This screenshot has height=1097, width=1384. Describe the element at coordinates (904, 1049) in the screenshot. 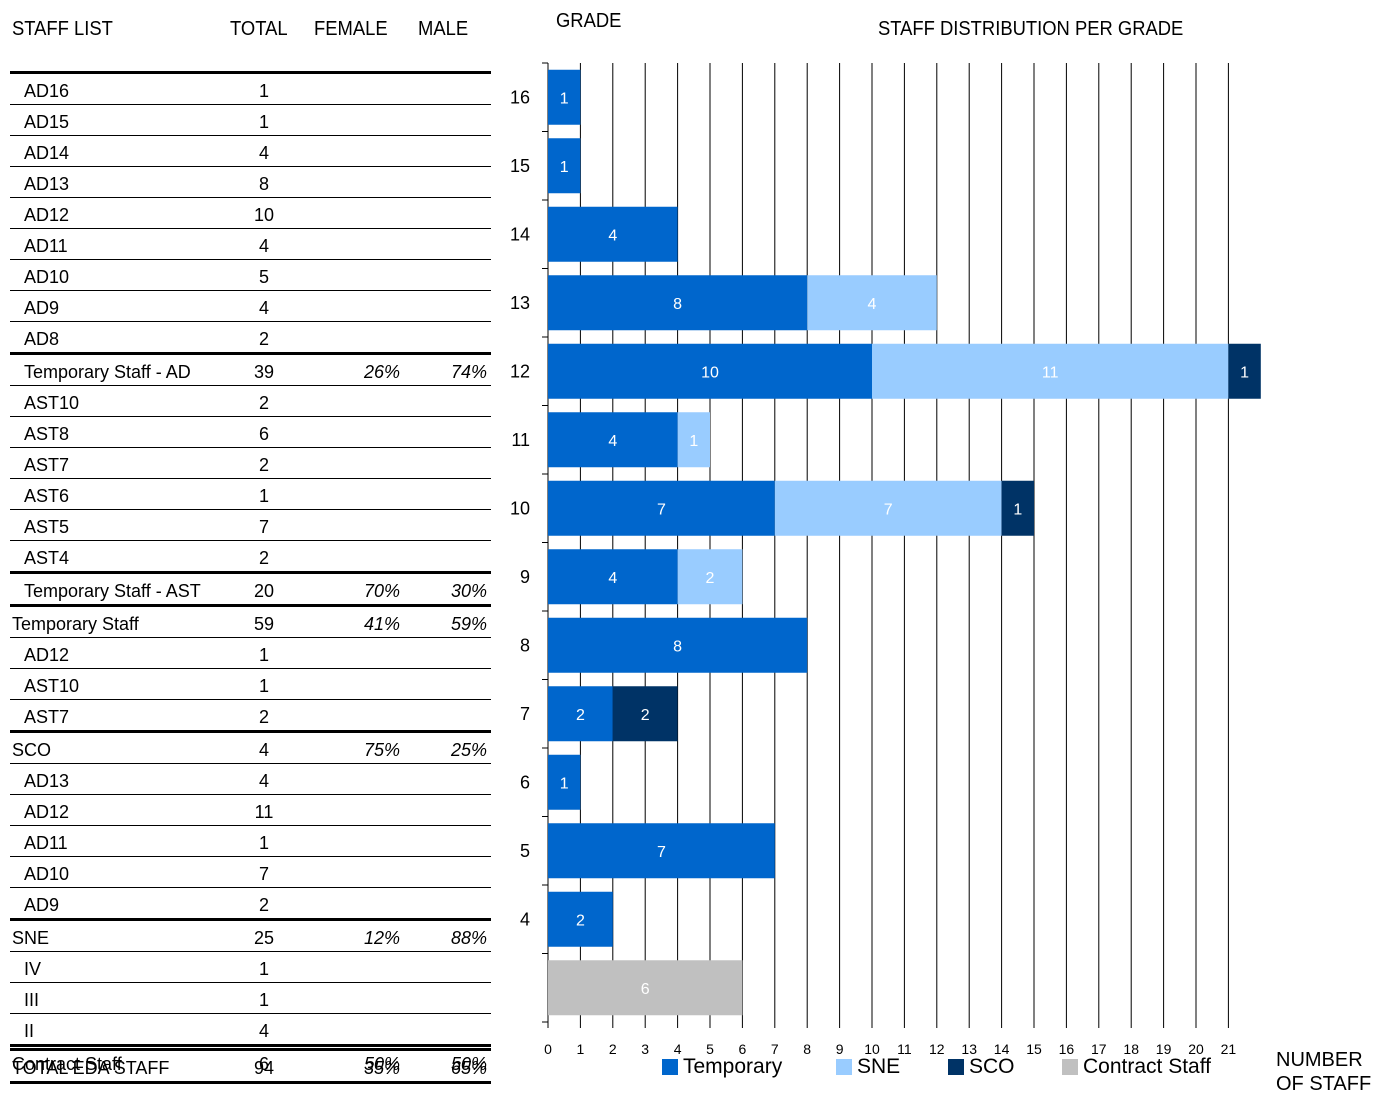

I see `x-tick-label: 11` at that location.